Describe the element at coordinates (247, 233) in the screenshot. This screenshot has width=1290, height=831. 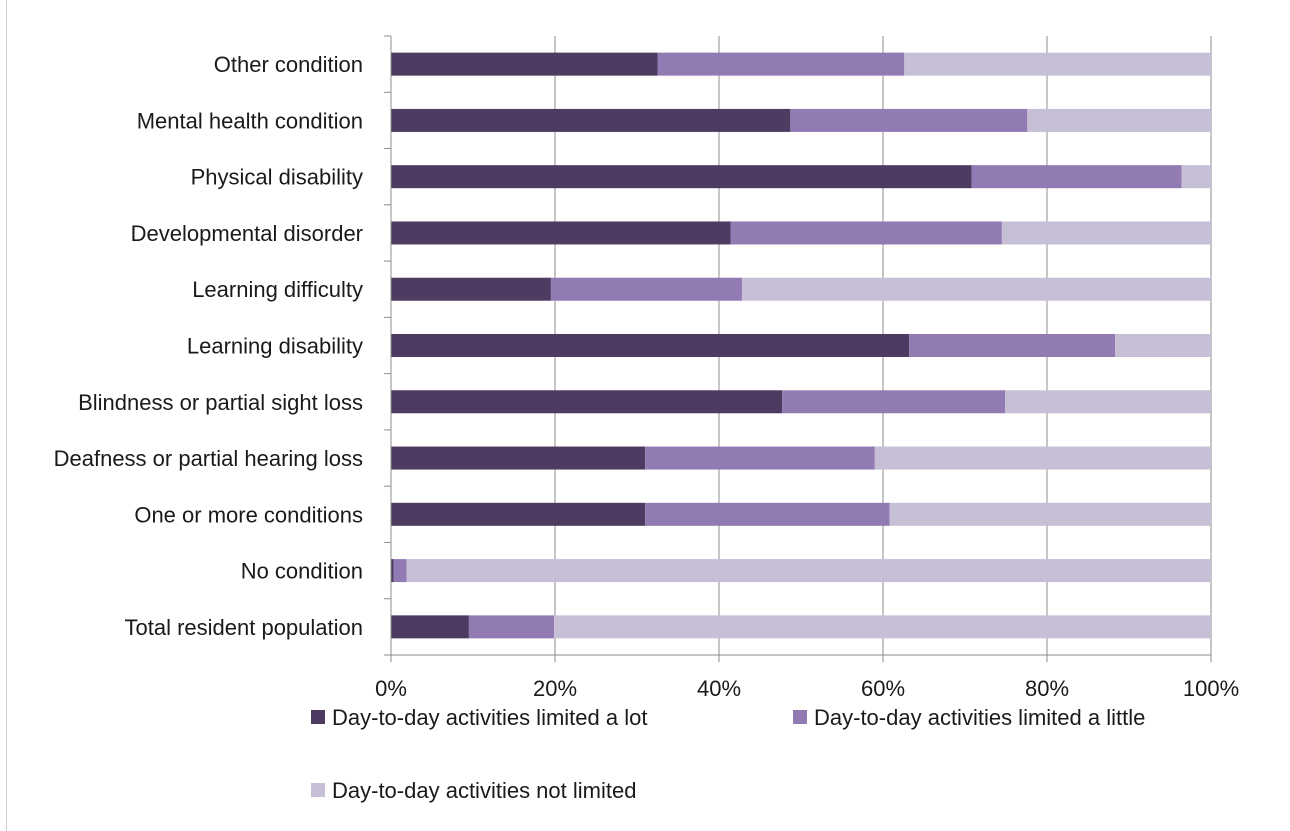
I see `category-label-developmental-disorder: Developmental disorder` at that location.